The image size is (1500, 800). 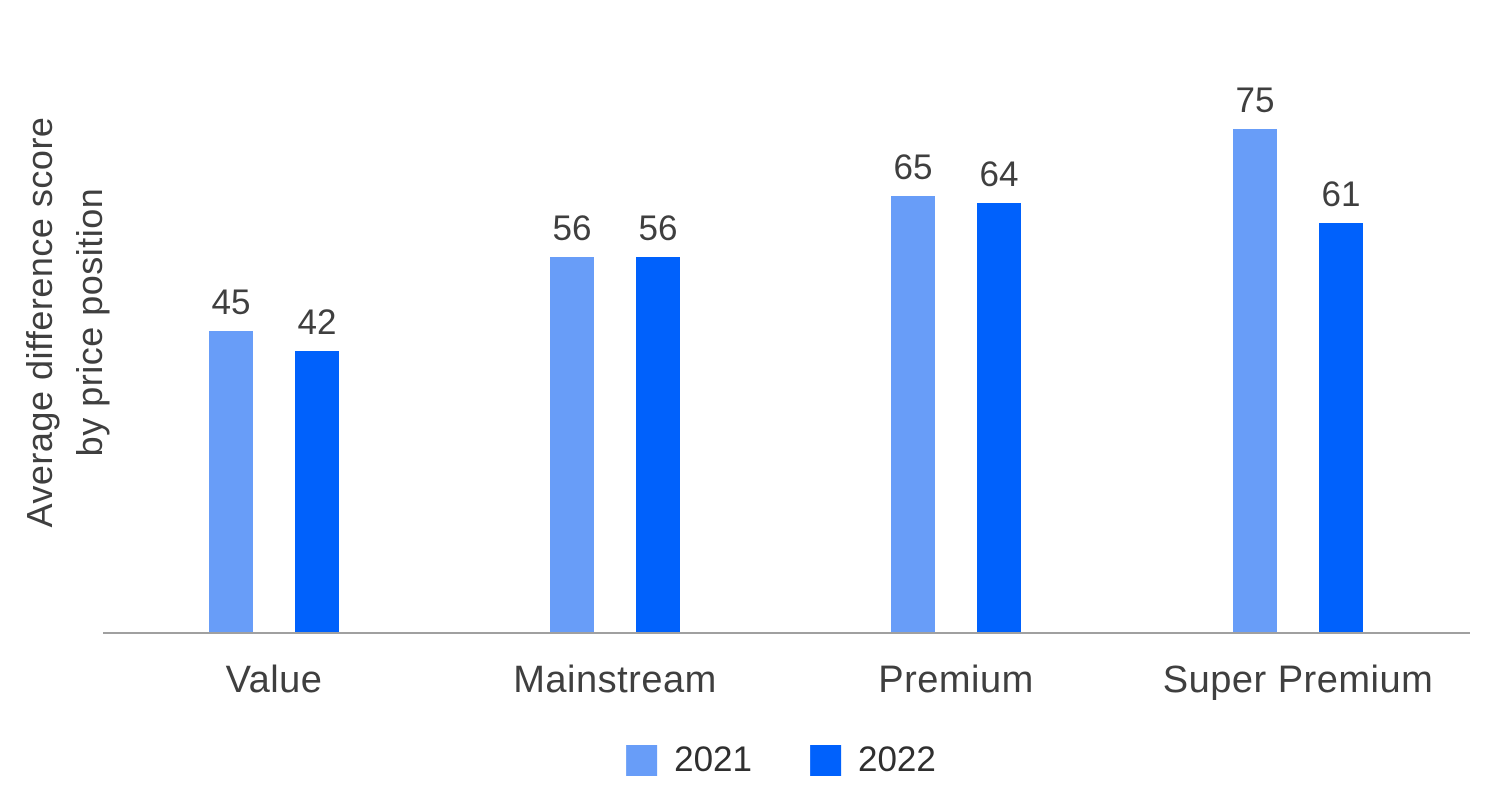 What do you see at coordinates (1341, 194) in the screenshot?
I see `bar-value-label: 61` at bounding box center [1341, 194].